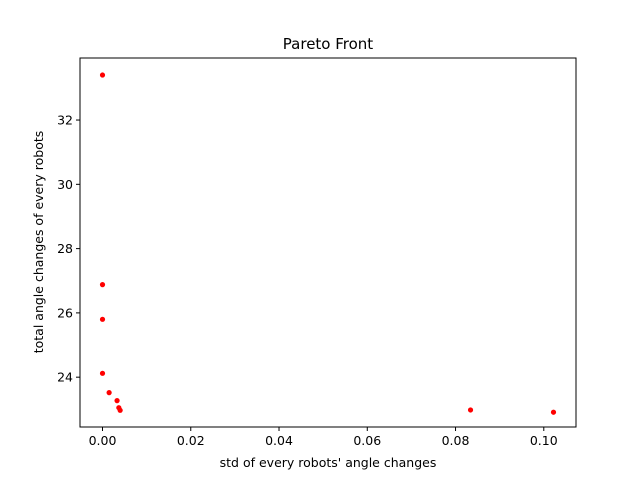  What do you see at coordinates (279, 440) in the screenshot?
I see `x-tick-label: 0.04` at bounding box center [279, 440].